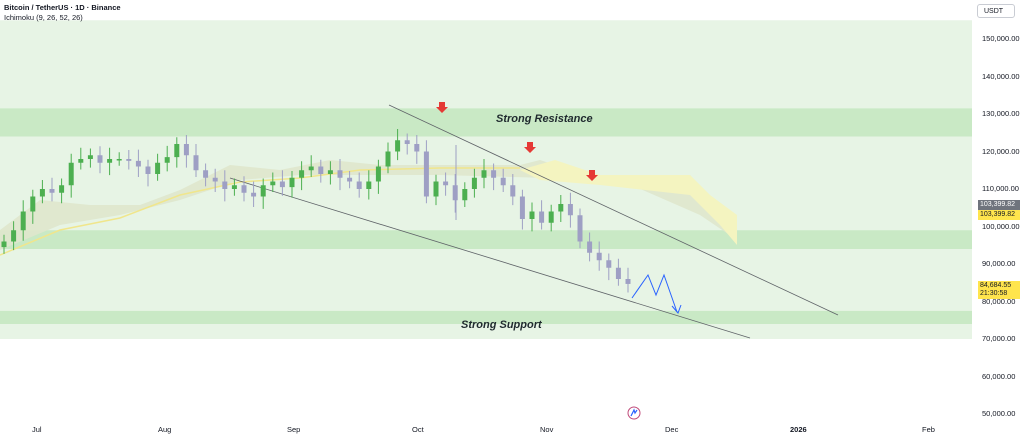  What do you see at coordinates (999, 338) in the screenshot?
I see `price-axis-label: 70,000.00` at bounding box center [999, 338].